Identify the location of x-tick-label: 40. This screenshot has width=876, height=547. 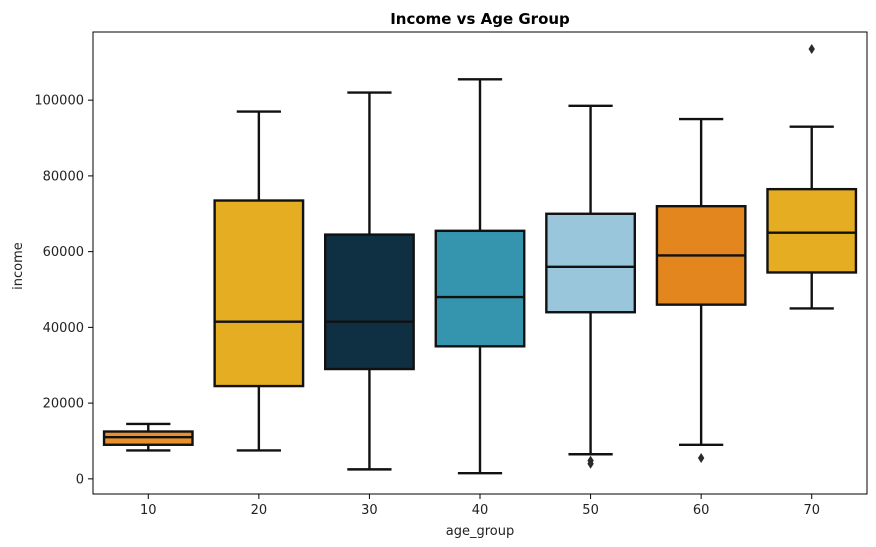
(480, 510).